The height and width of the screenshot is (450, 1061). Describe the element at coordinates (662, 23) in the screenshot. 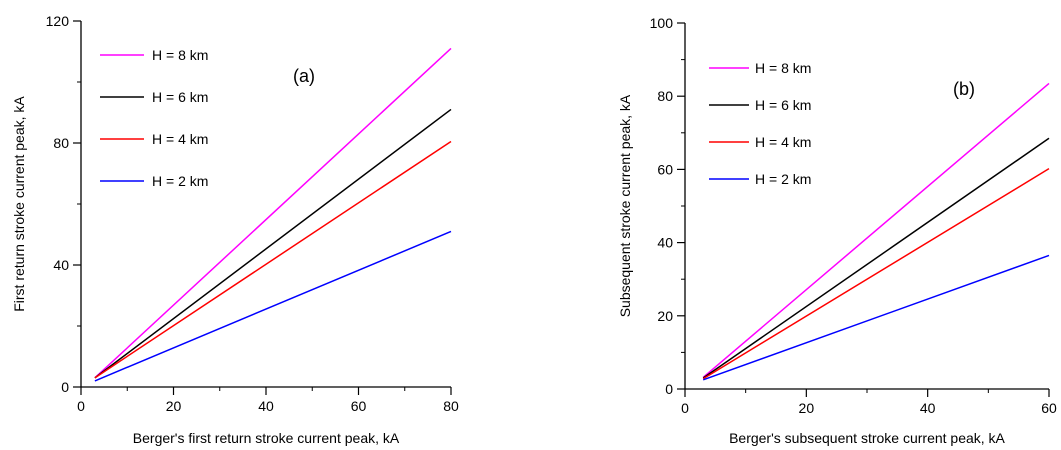

I see `y-tick-label: 100` at that location.